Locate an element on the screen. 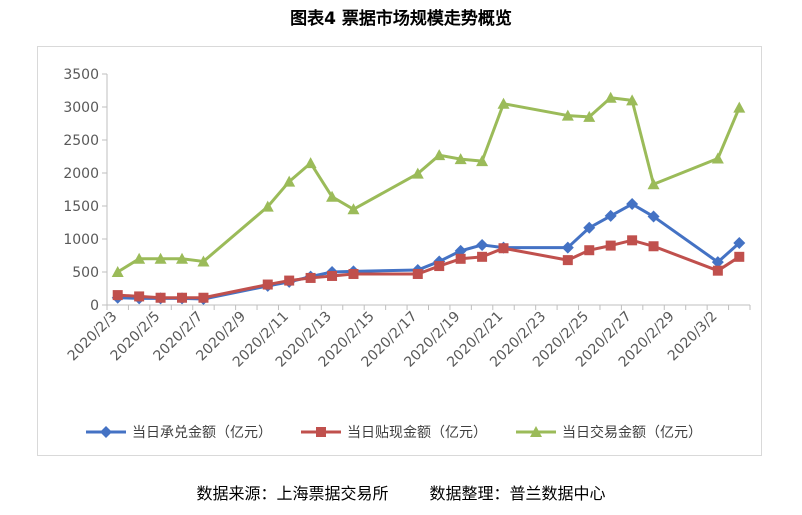  legend-label: 当日交易金额（亿元） is located at coordinates (632, 432).